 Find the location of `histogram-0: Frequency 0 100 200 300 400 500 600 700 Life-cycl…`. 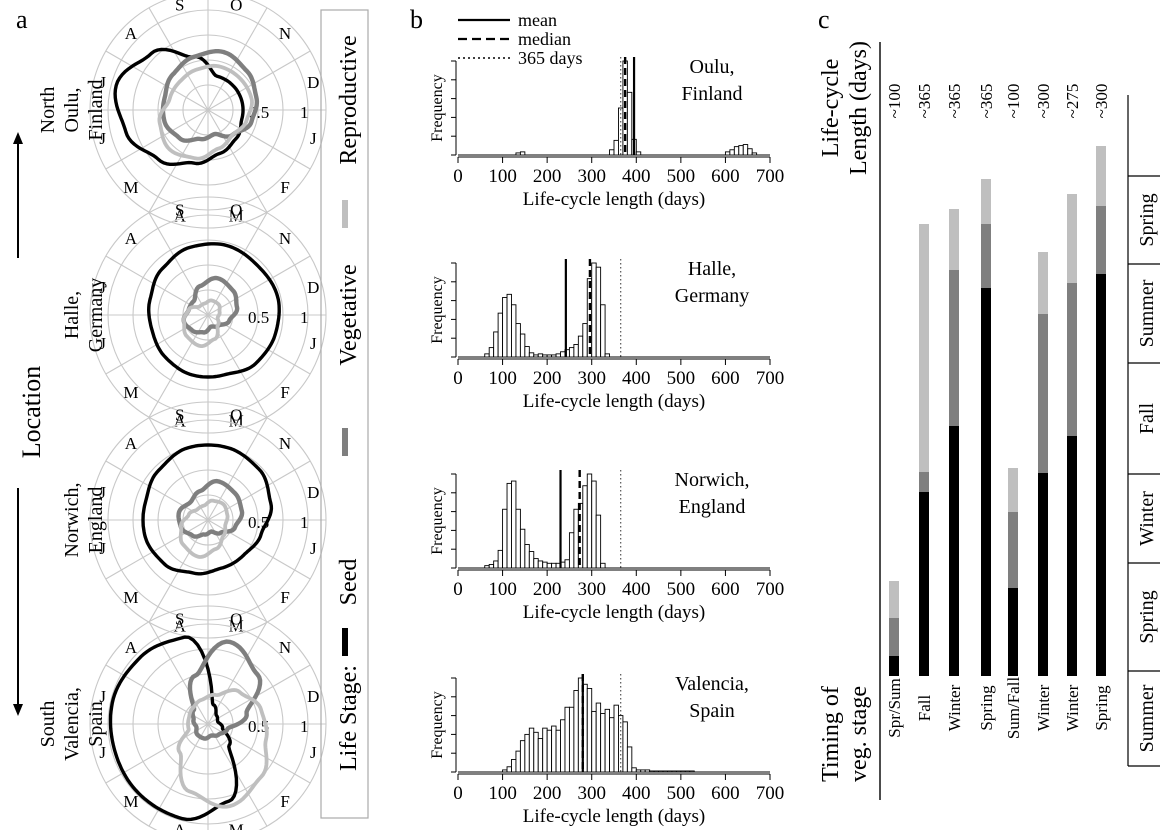

histogram-0: Frequency 0 100 200 300 400 500 600 700 Life-cycl… is located at coordinates (606, 133).